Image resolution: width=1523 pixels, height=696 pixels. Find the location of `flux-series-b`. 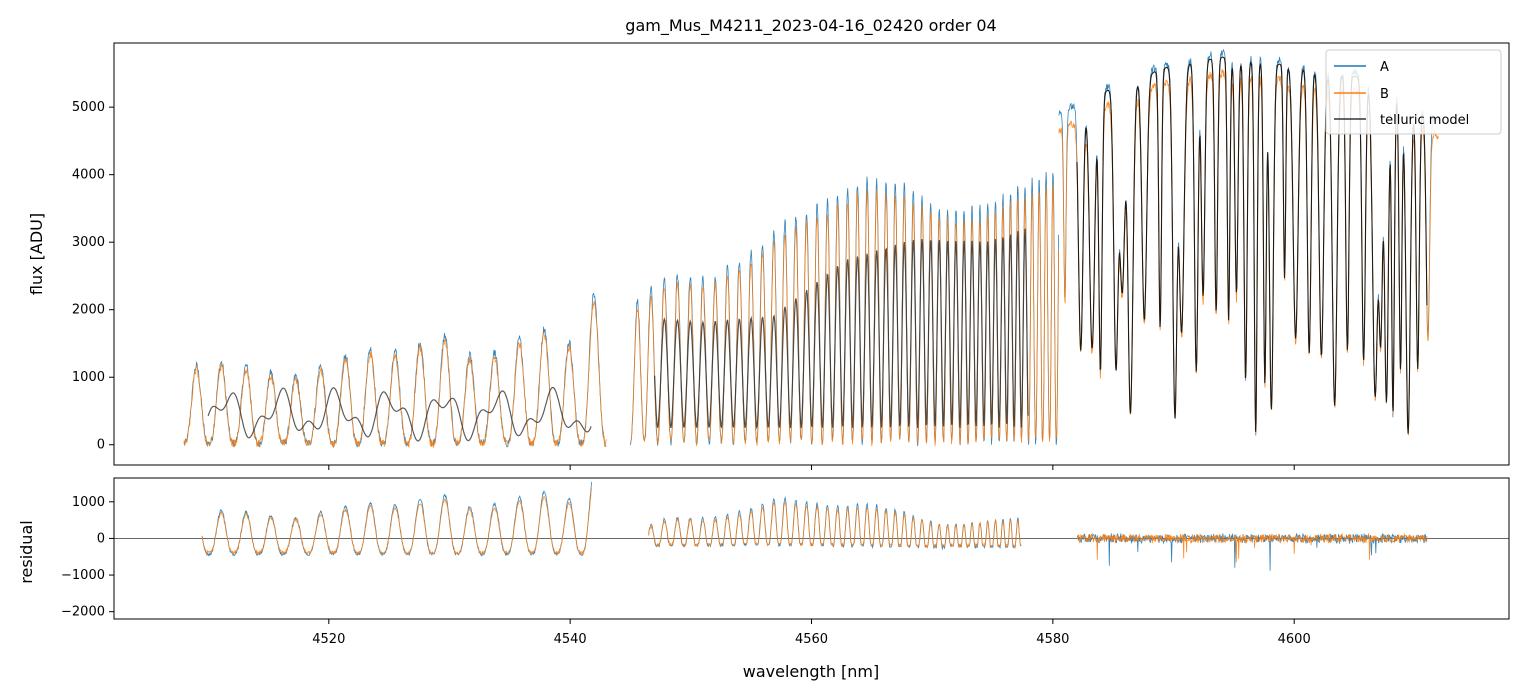

flux-series-b is located at coordinates (395, 374).